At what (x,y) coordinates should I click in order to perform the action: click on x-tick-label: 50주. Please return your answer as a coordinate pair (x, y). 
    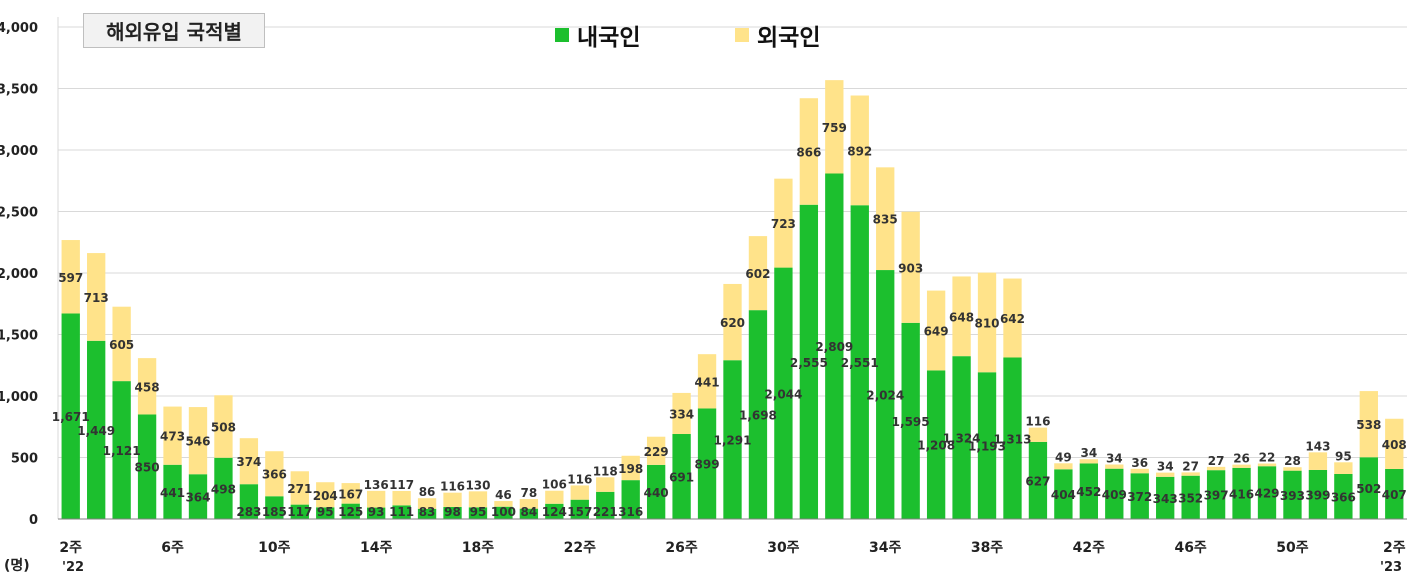
    Looking at the image, I should click on (1292, 548).